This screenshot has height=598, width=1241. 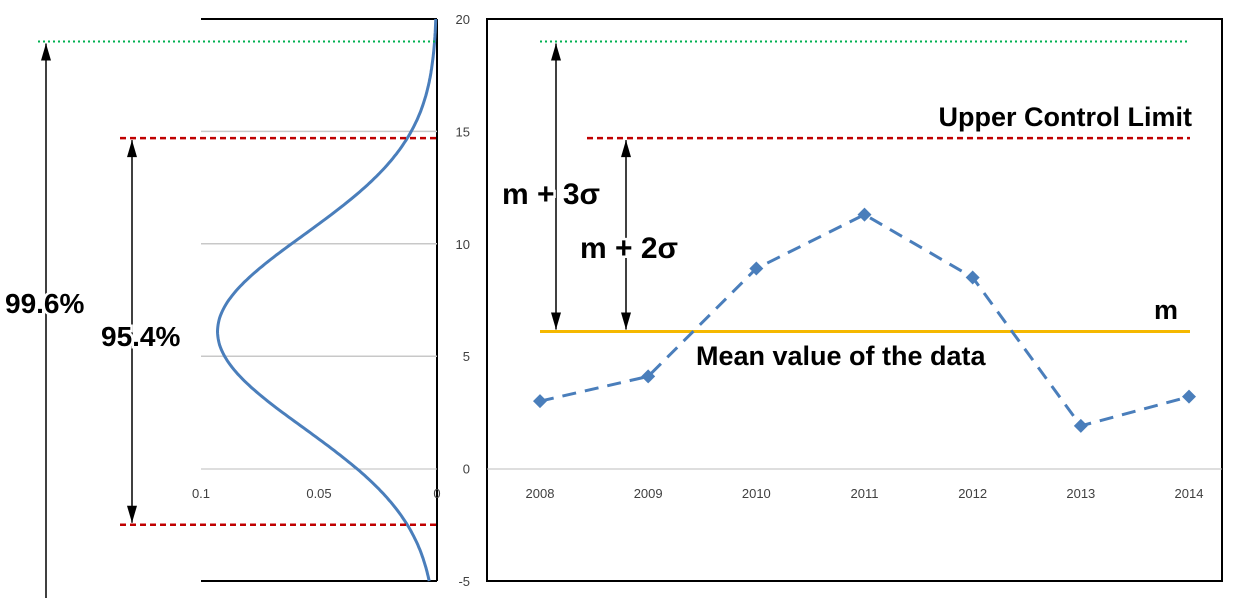 I want to click on left-gridlines, so click(x=319, y=243).